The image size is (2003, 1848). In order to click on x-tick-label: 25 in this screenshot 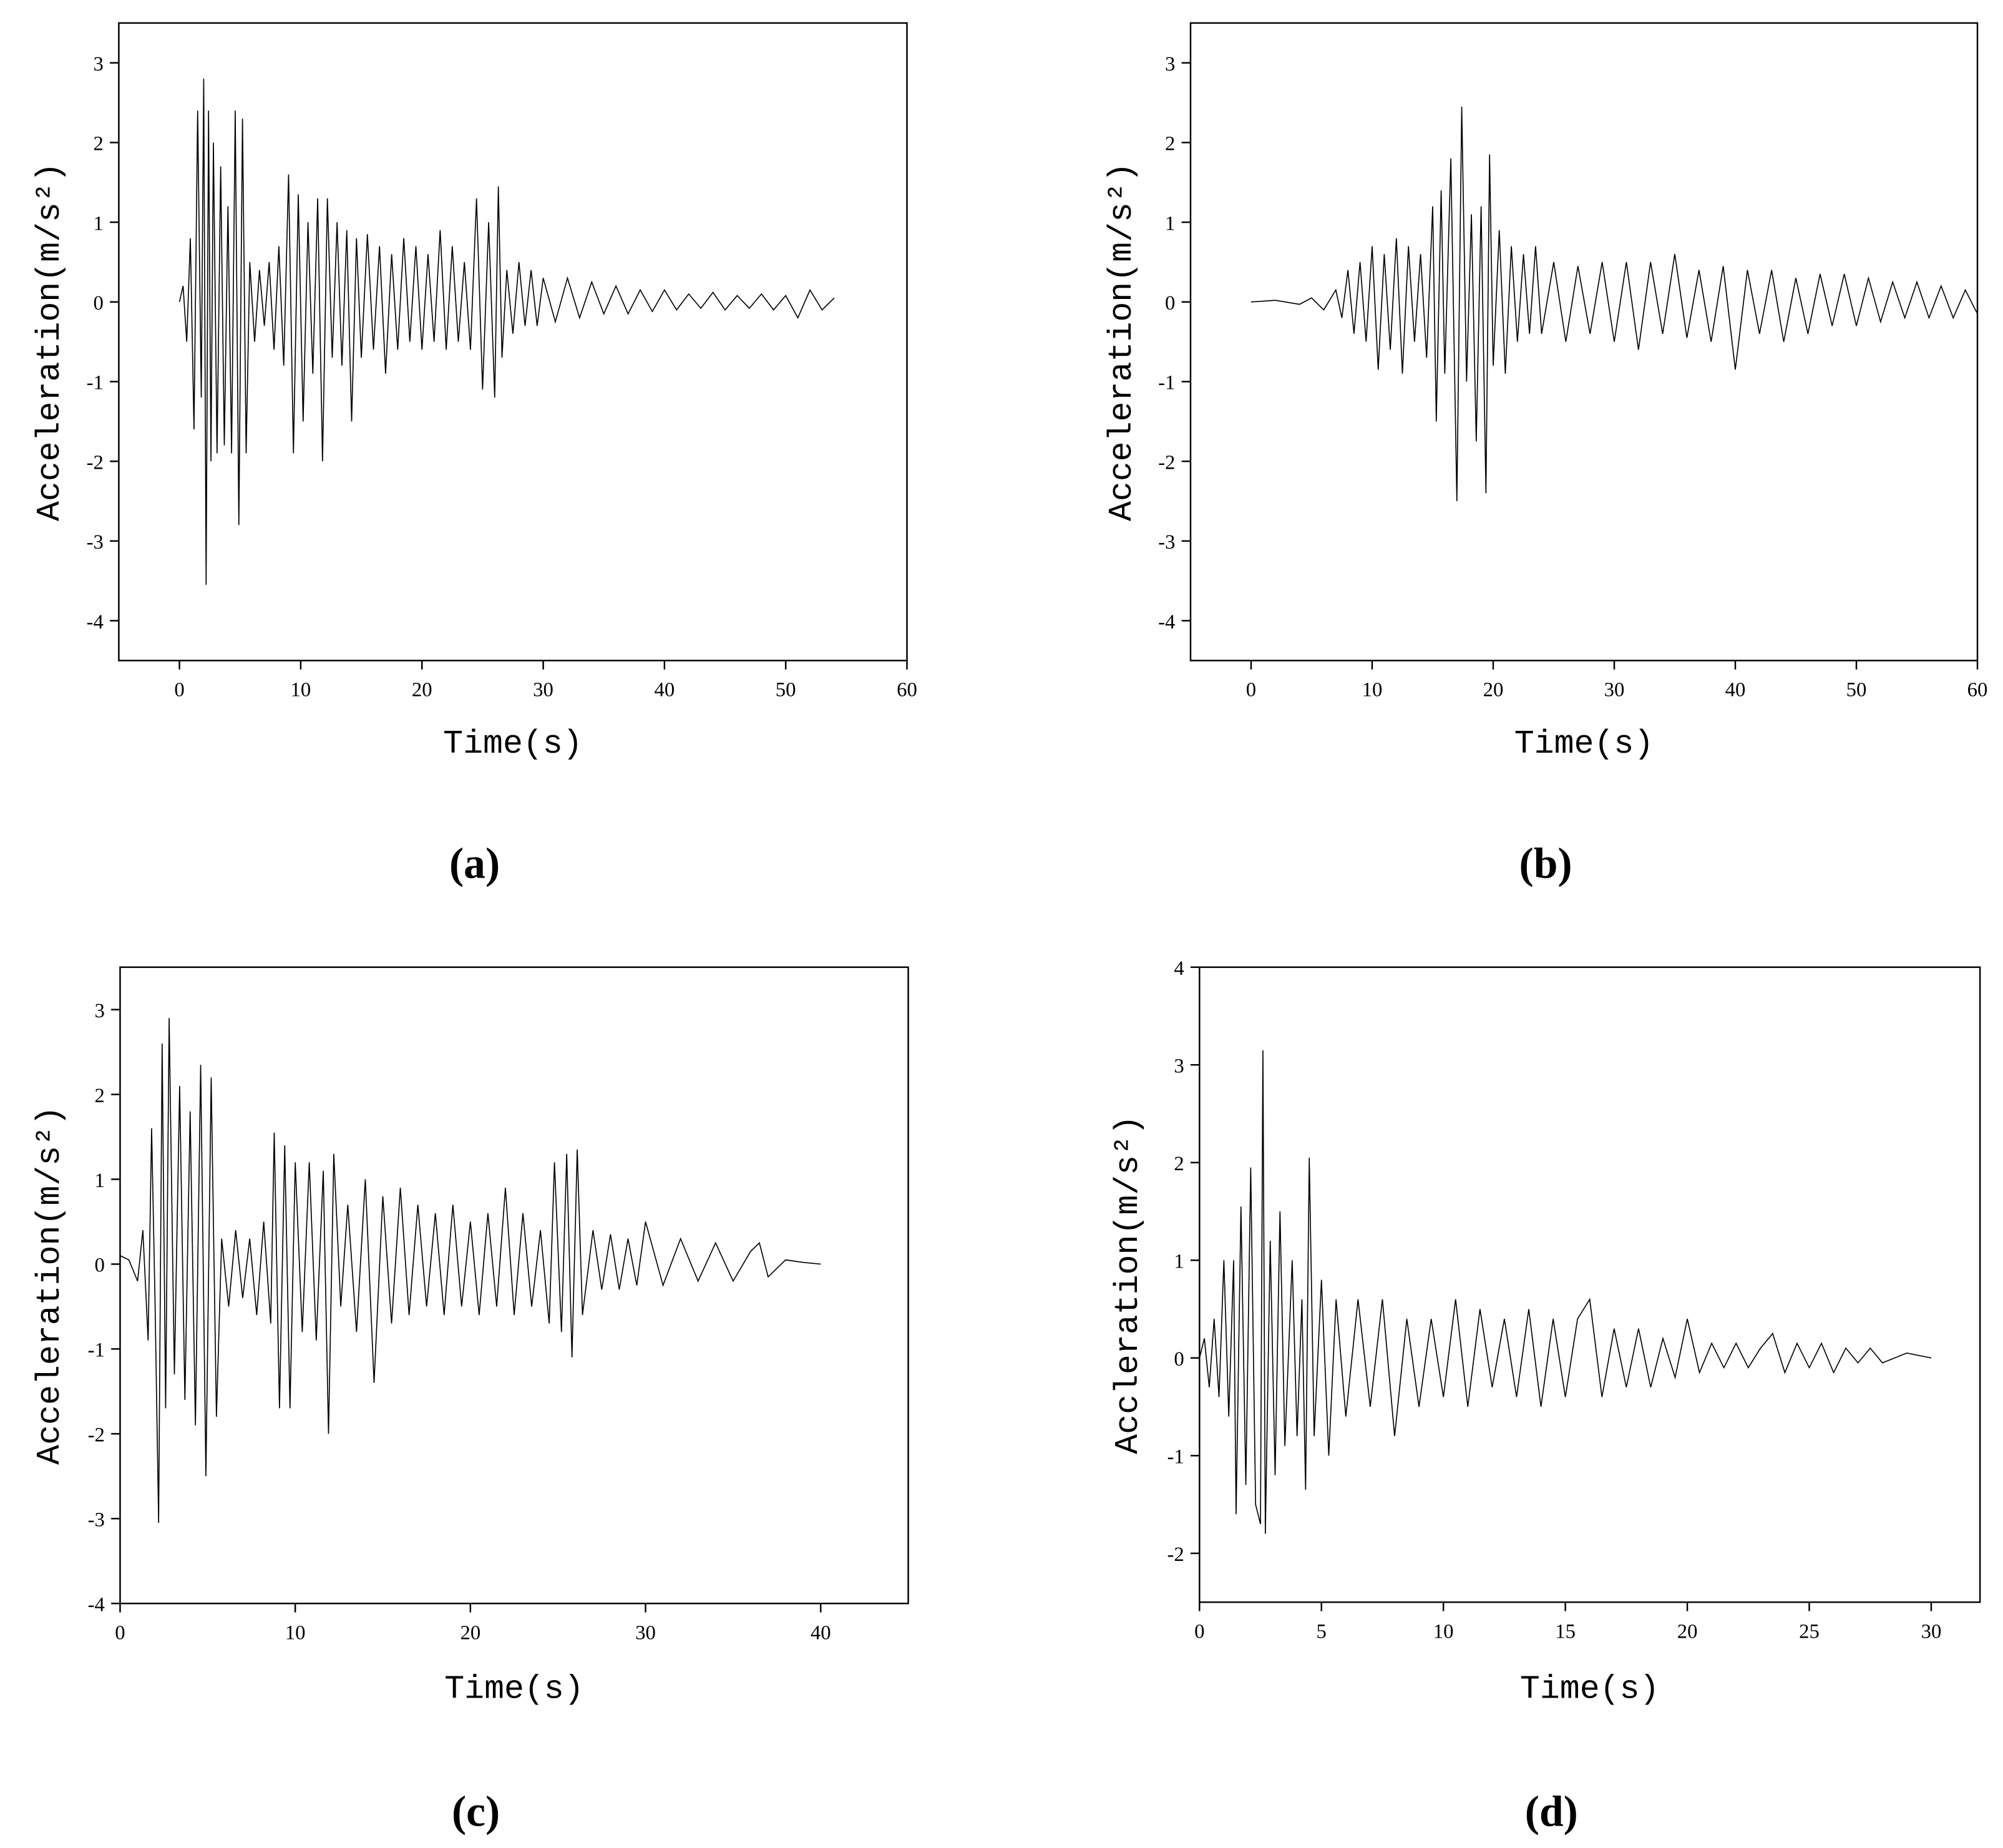, I will do `click(1809, 1631)`.